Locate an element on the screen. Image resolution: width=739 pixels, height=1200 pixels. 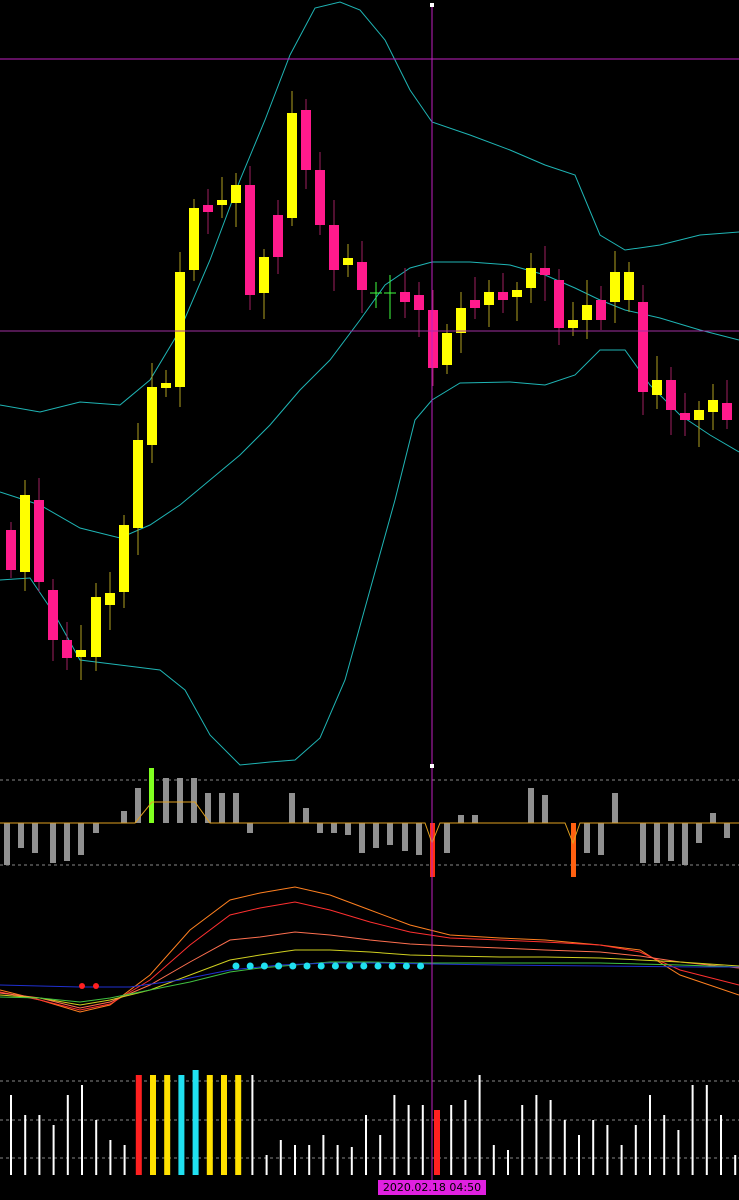
oscillator-line is located at coordinates (369, 823).